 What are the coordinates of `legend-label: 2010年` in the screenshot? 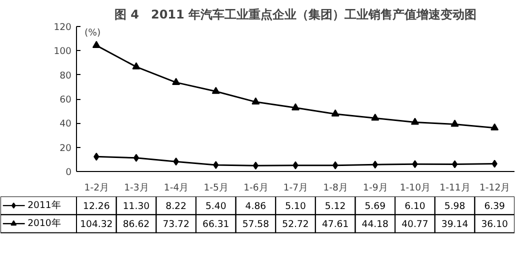 It's located at (44, 224).